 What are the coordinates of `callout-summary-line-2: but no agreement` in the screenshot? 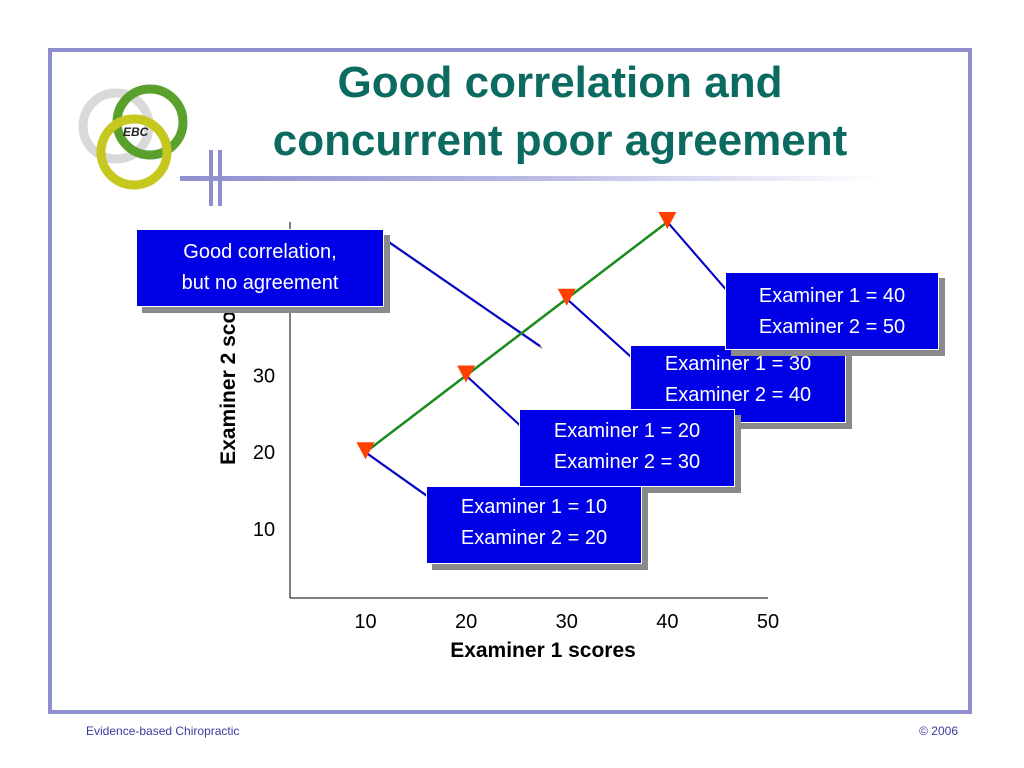 It's located at (260, 283).